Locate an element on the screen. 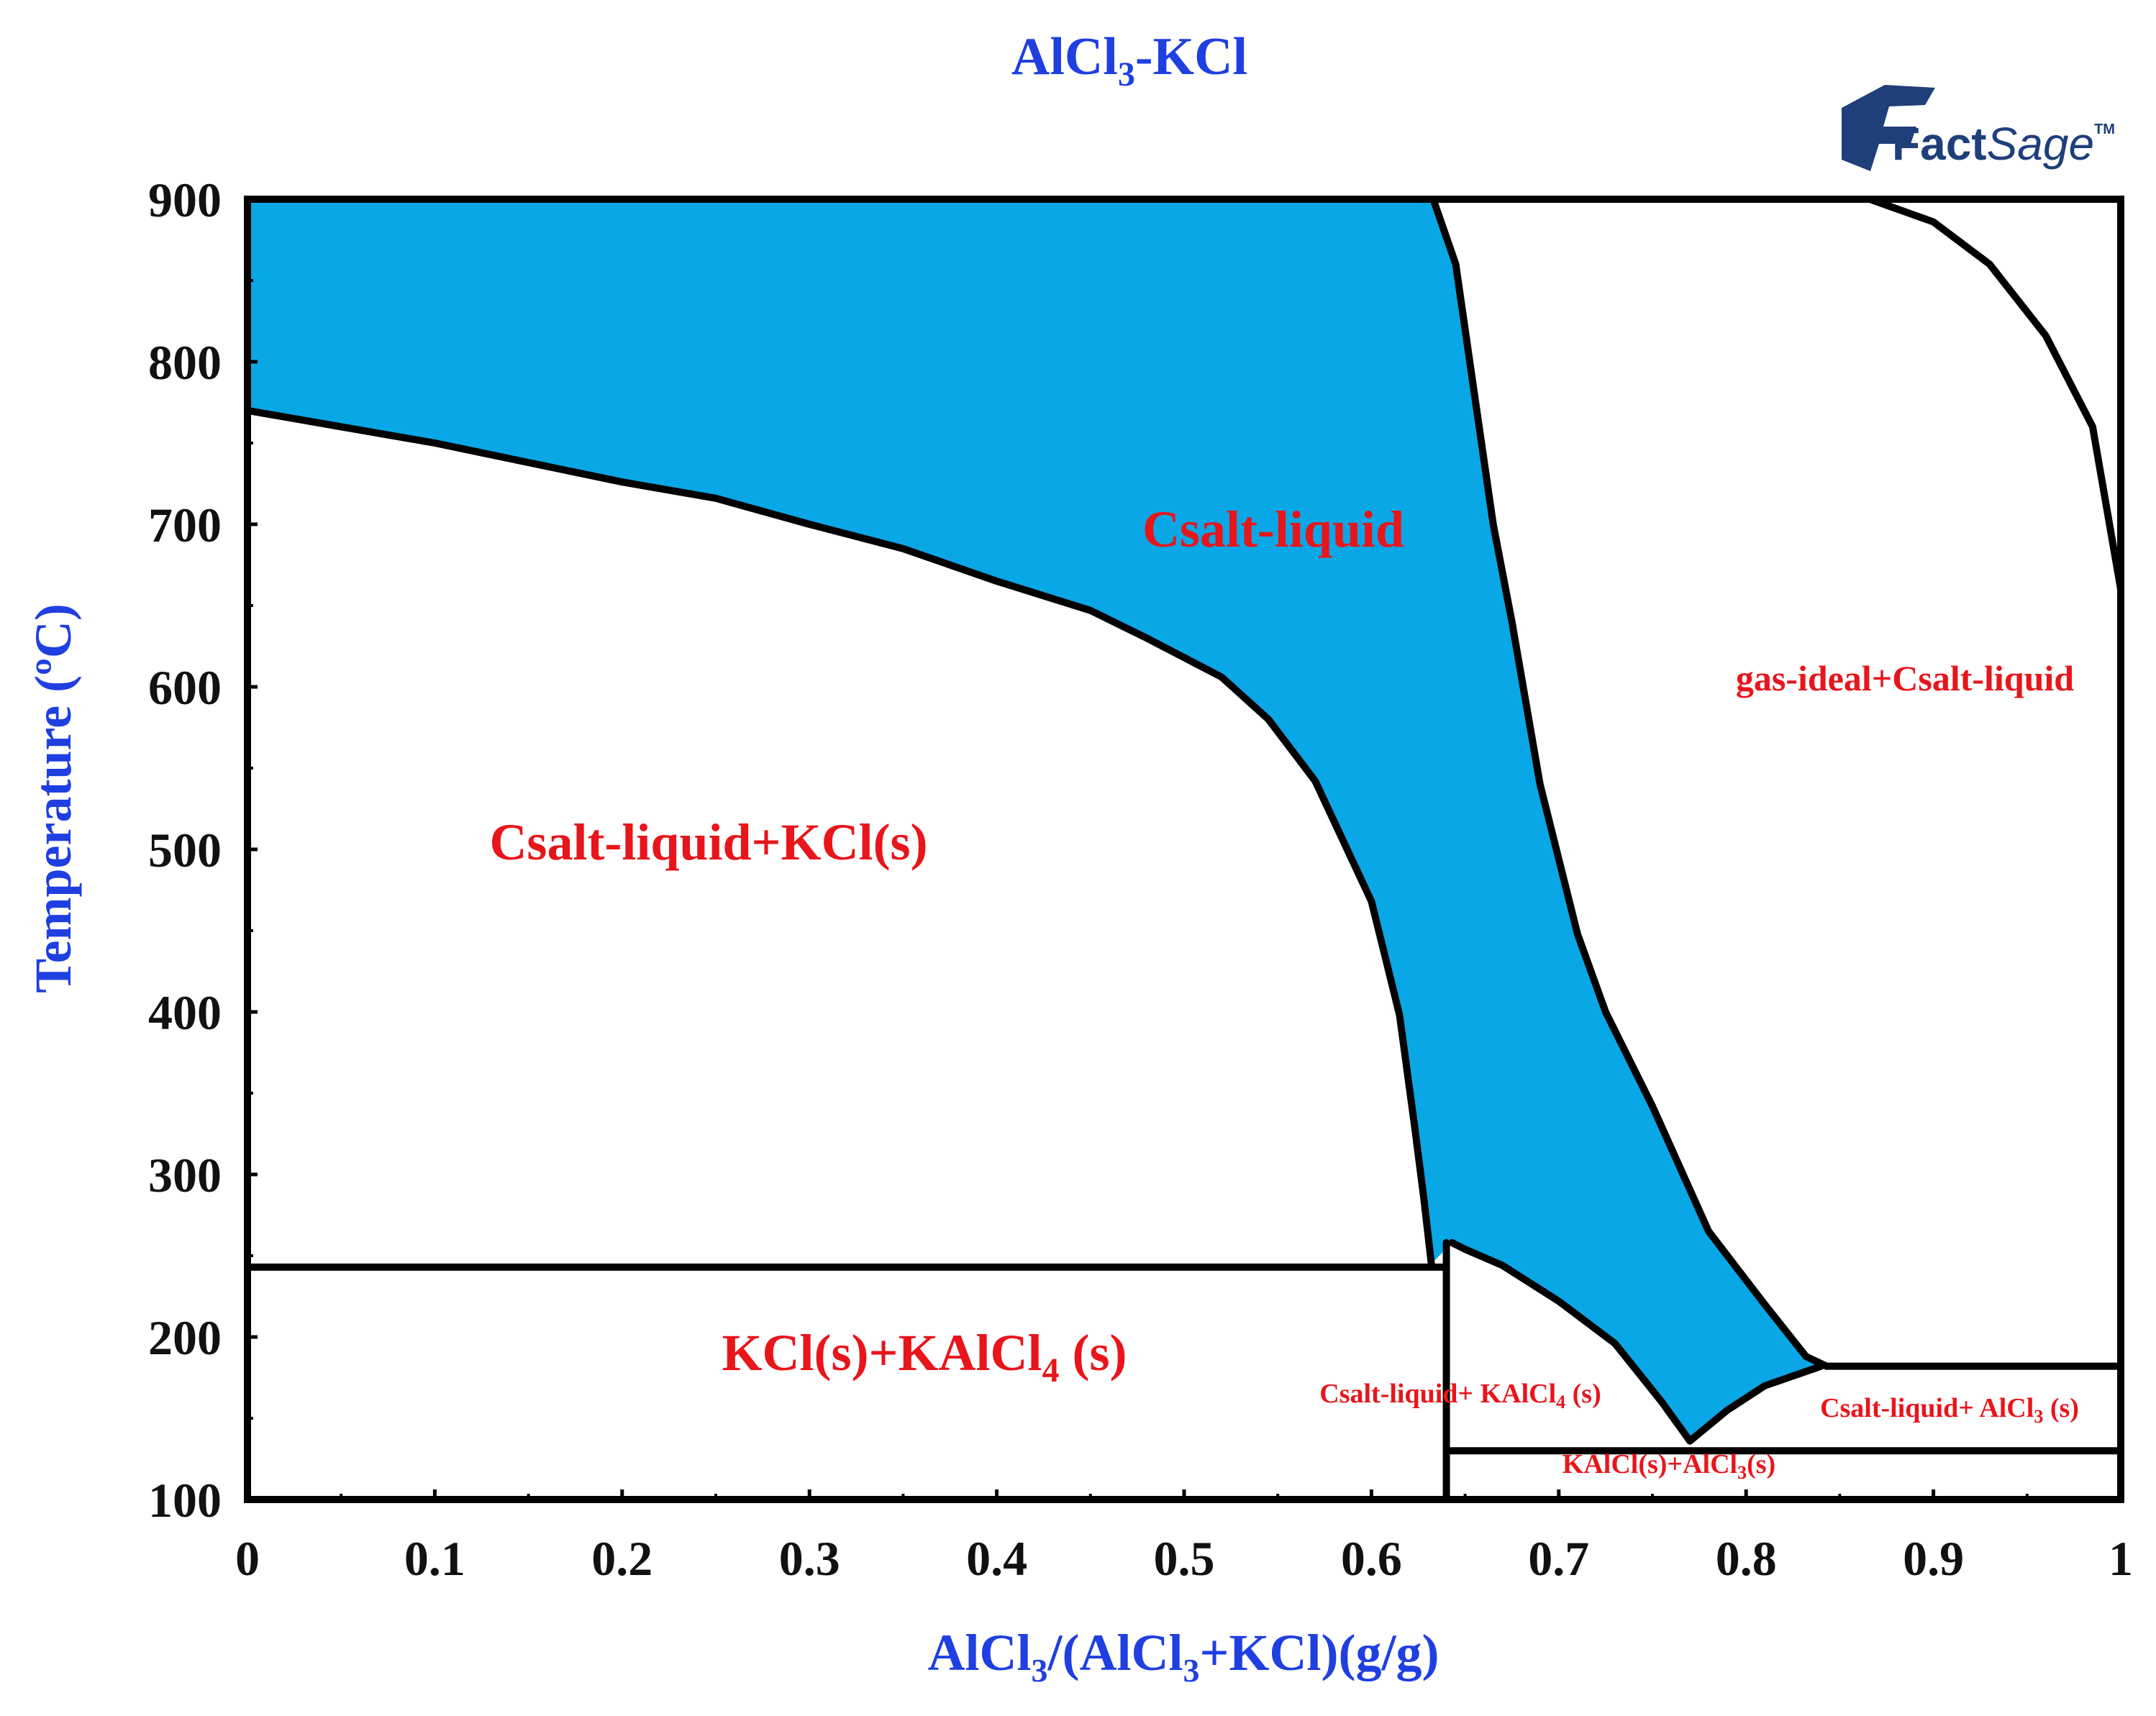  gas-boundary-curve is located at coordinates (1995, 394).